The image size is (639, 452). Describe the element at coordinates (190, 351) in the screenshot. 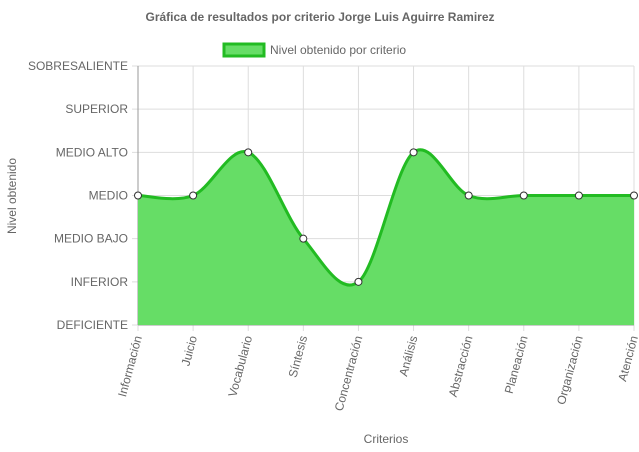

I see `x-tick-label: Juicio` at that location.